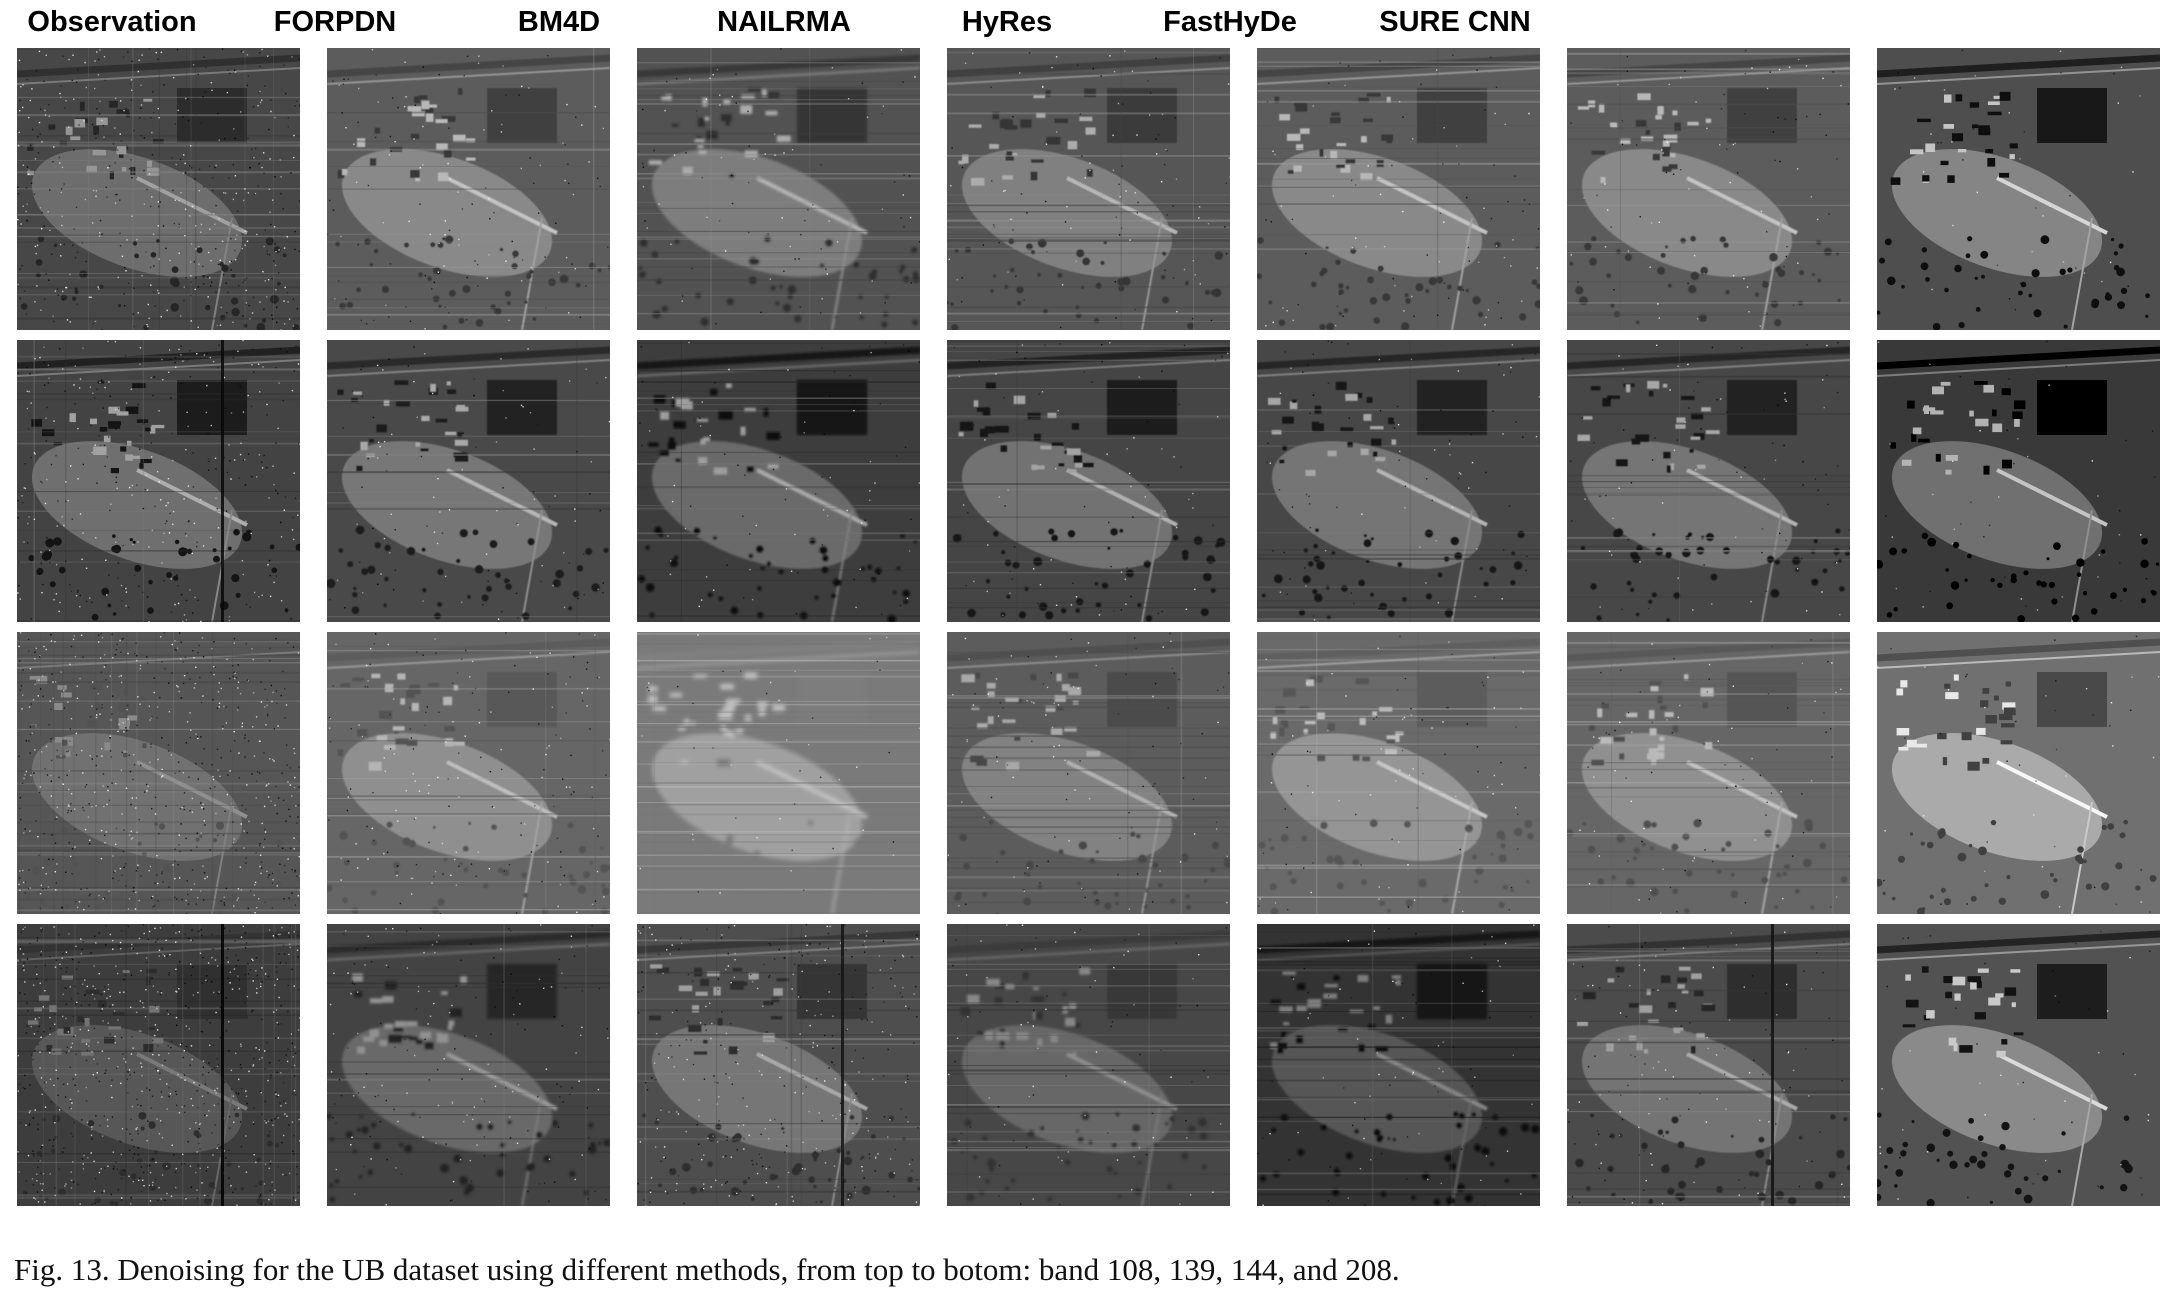  I want to click on tile-row1-nailrma, so click(1088, 189).